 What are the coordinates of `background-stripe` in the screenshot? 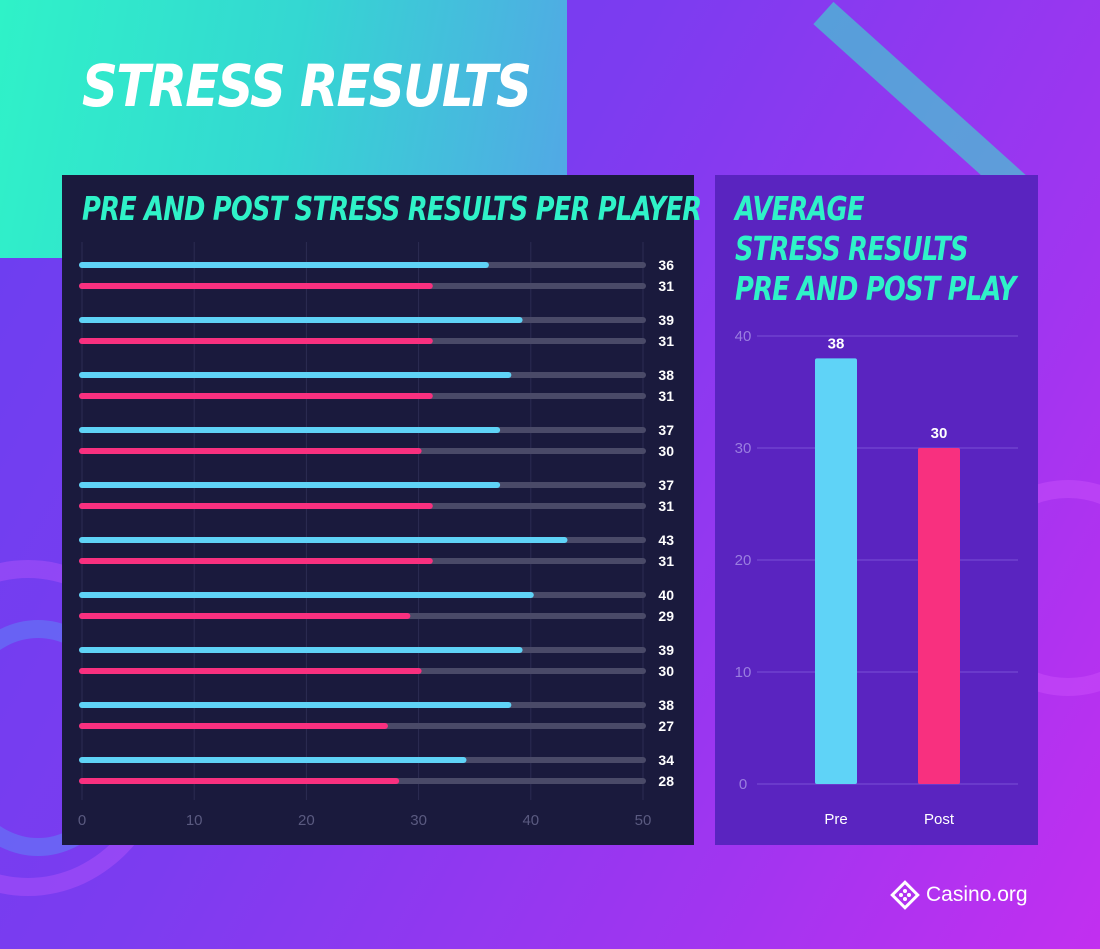 It's located at (920, 100).